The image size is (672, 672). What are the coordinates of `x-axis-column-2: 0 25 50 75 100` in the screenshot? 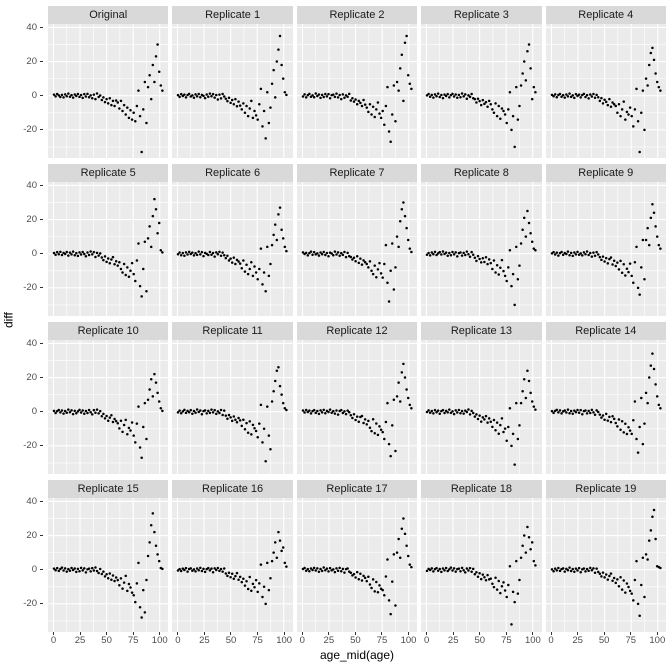 It's located at (232, 640).